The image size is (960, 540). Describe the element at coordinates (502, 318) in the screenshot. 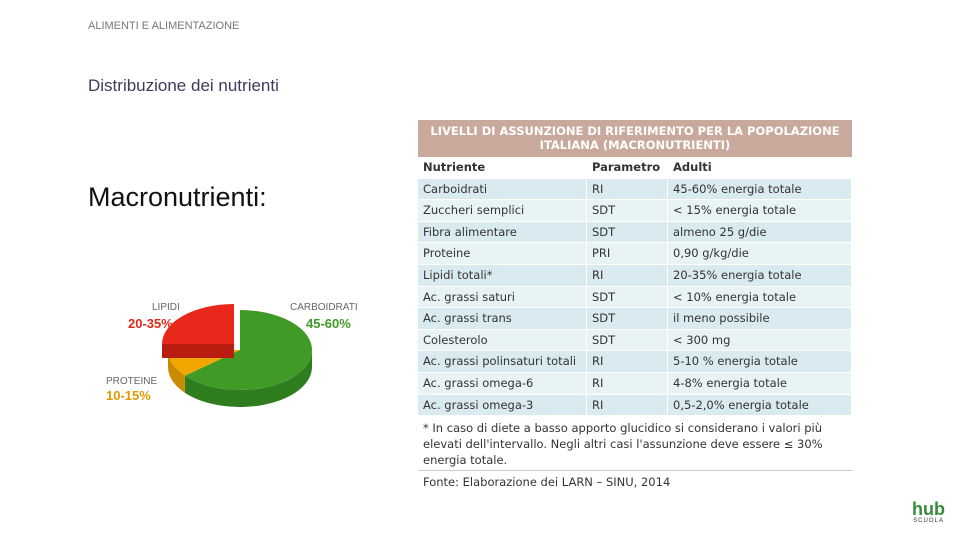

I see `table-cell: Ac. grassi trans` at that location.